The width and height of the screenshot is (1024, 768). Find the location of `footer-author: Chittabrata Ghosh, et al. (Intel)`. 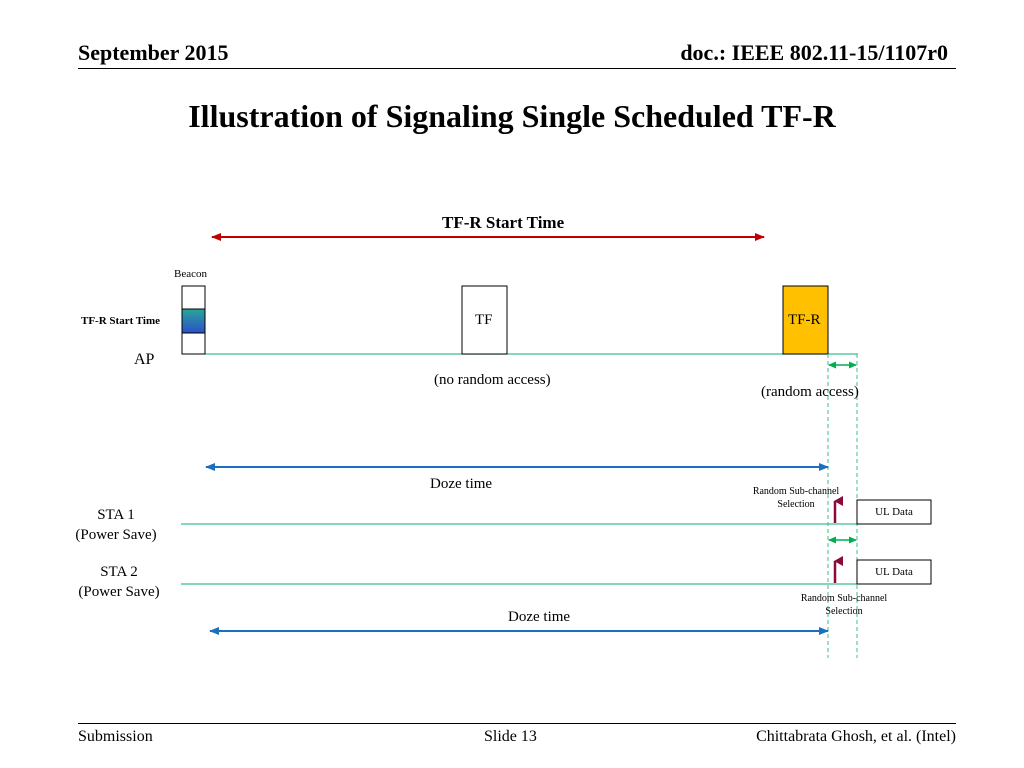

footer-author: Chittabrata Ghosh, et al. (Intel) is located at coordinates (856, 736).